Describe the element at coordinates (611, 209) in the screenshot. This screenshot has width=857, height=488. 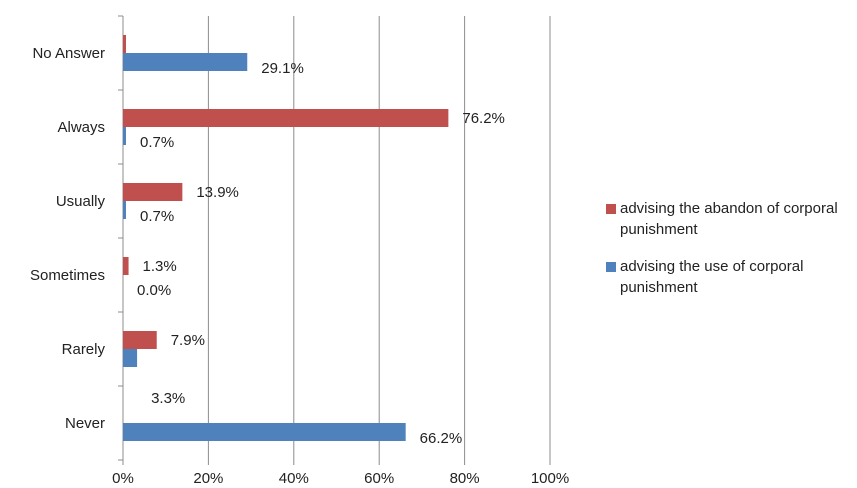
I see `legend-swatch-abandon` at that location.